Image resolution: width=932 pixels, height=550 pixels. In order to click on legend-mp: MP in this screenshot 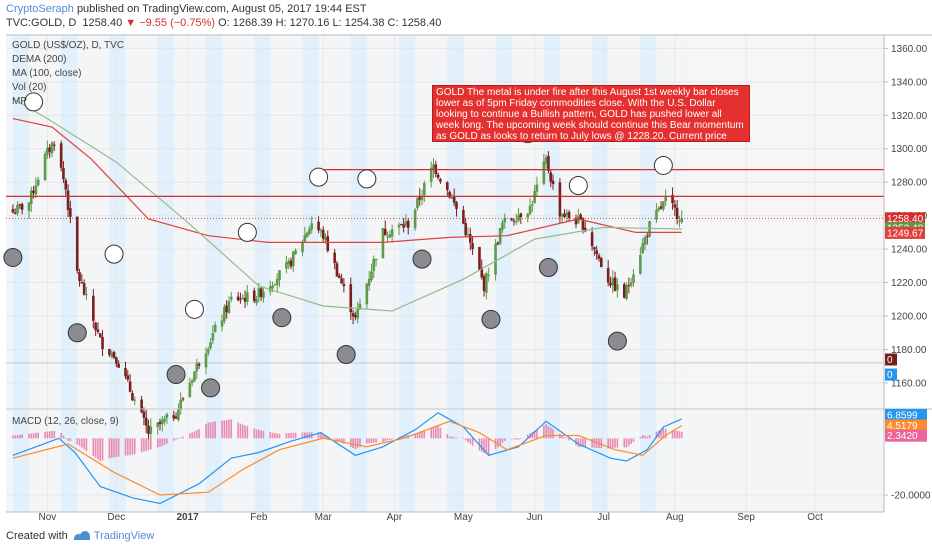, I will do `click(19, 101)`.